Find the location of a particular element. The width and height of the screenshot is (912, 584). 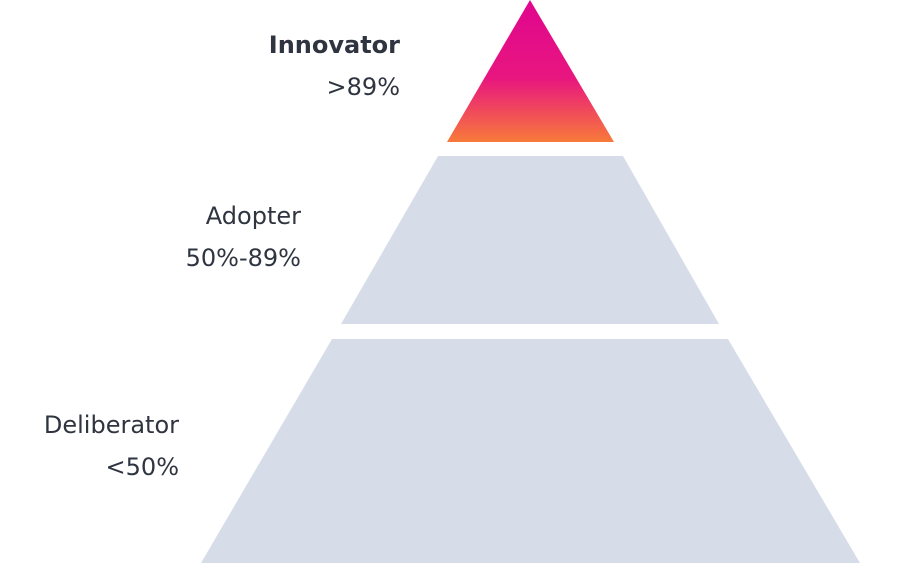

tier-label-innovator: Innovator >89% is located at coordinates (334, 66).